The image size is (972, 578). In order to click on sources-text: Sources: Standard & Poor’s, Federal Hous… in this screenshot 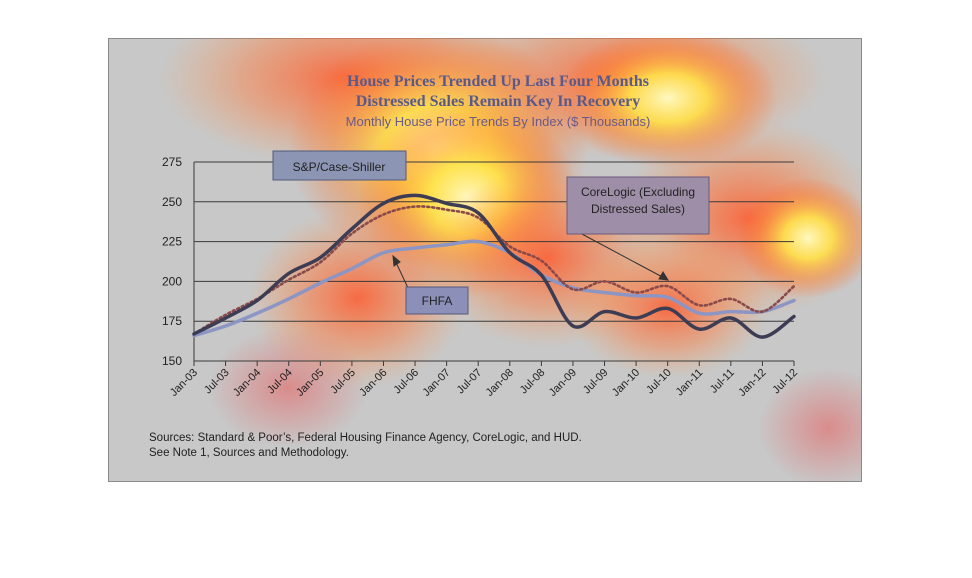, I will do `click(365, 438)`.